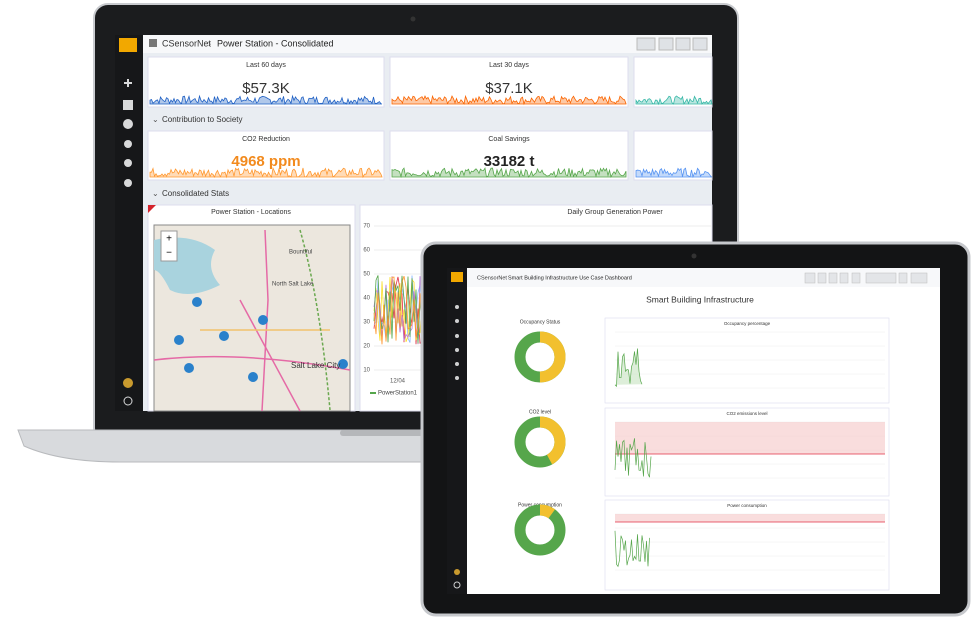 Image resolution: width=979 pixels, height=628 pixels. Describe the element at coordinates (152, 209) in the screenshot. I see `alert-corner` at that location.